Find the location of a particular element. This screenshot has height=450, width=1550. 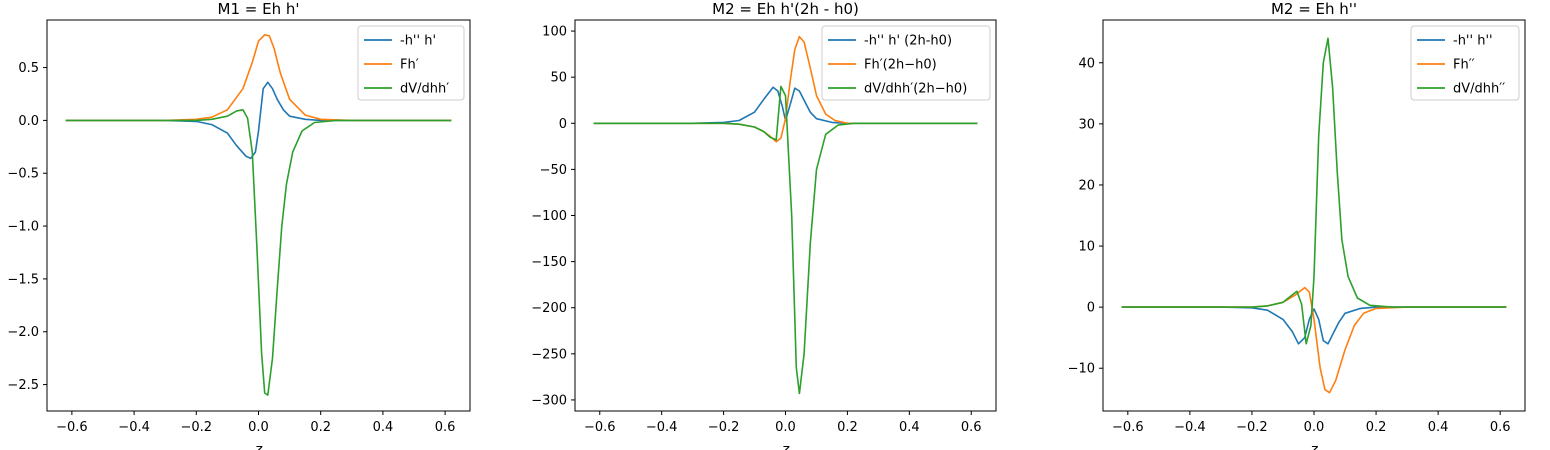

legend-label: -h'' h' is located at coordinates (418, 41).